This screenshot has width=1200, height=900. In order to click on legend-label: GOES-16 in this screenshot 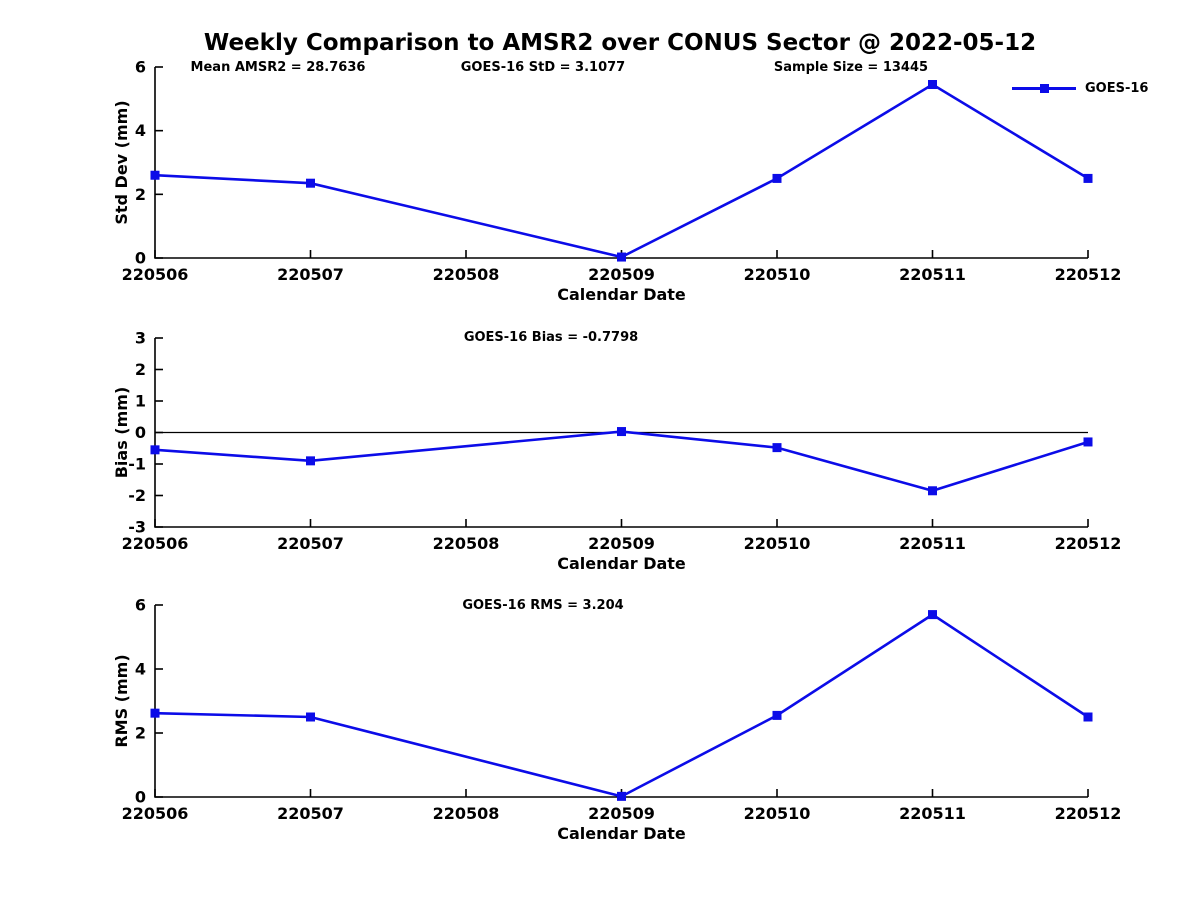, I will do `click(1117, 88)`.